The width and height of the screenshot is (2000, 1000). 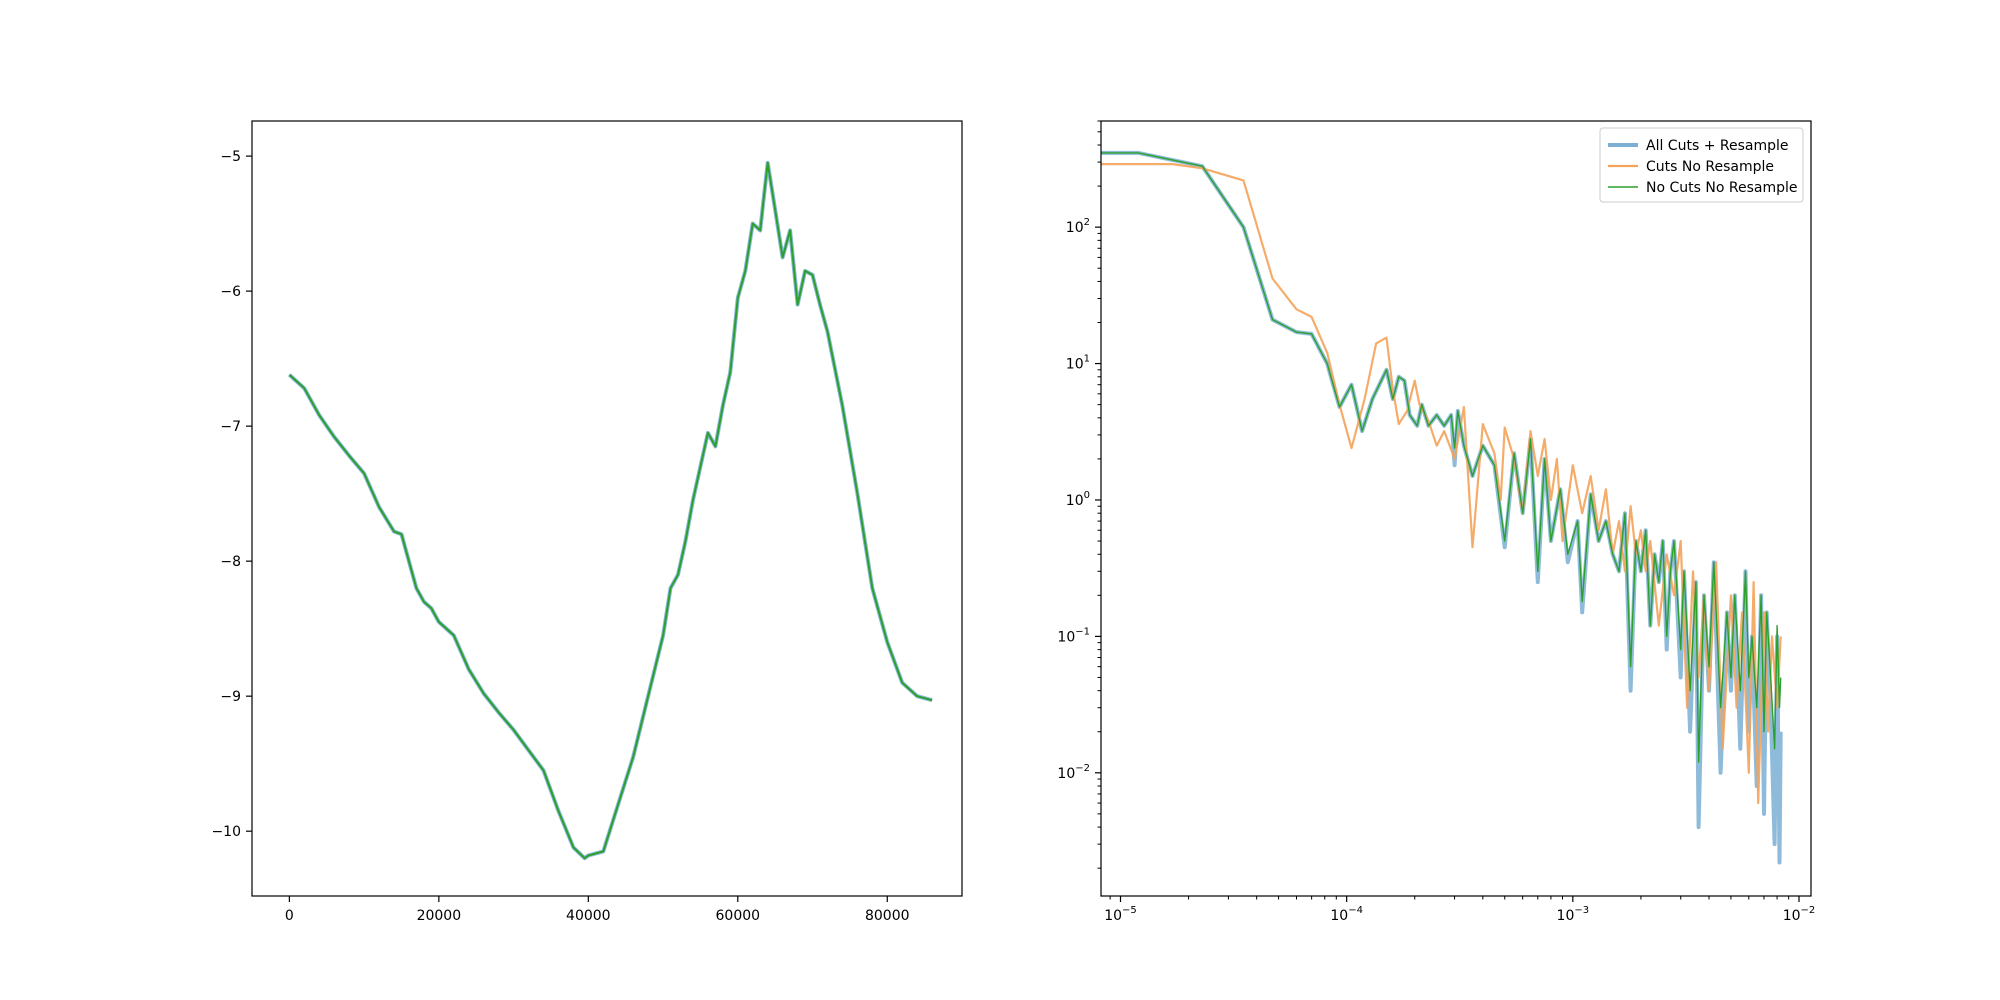 What do you see at coordinates (1078, 226) in the screenshot?
I see `y-tick-label: 10²` at bounding box center [1078, 226].